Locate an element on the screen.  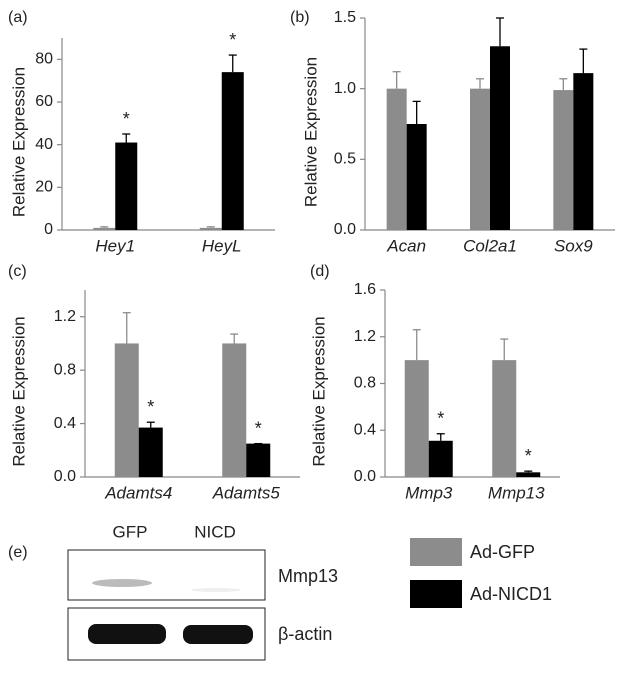
row-label: Mmp13 is located at coordinates (308, 576).